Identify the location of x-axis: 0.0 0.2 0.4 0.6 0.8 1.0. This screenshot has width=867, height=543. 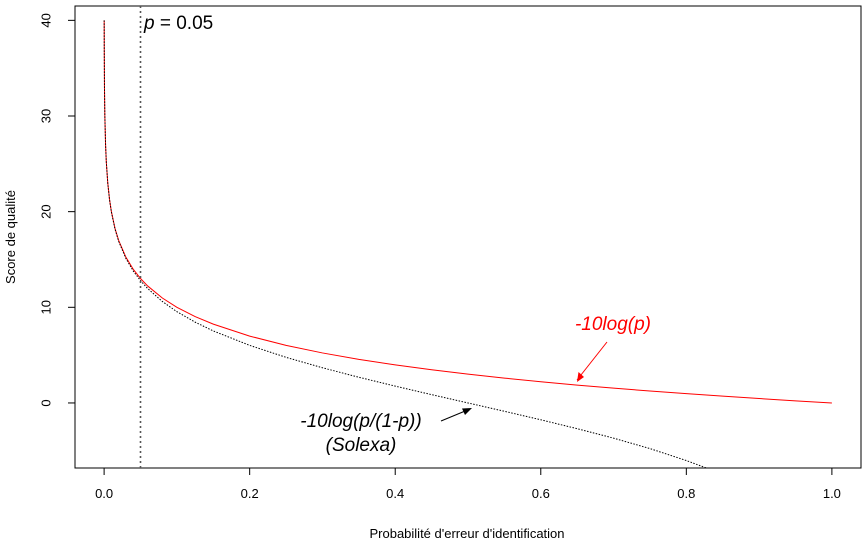
(468, 484).